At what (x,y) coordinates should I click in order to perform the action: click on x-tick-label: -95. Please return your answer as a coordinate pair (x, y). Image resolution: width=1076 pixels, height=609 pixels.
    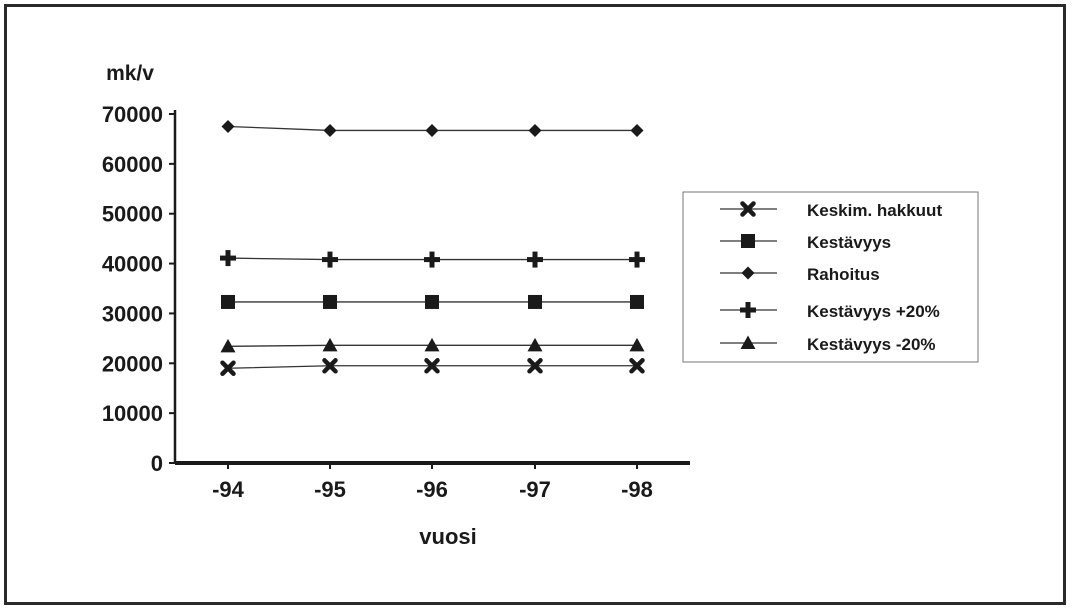
    Looking at the image, I should click on (330, 489).